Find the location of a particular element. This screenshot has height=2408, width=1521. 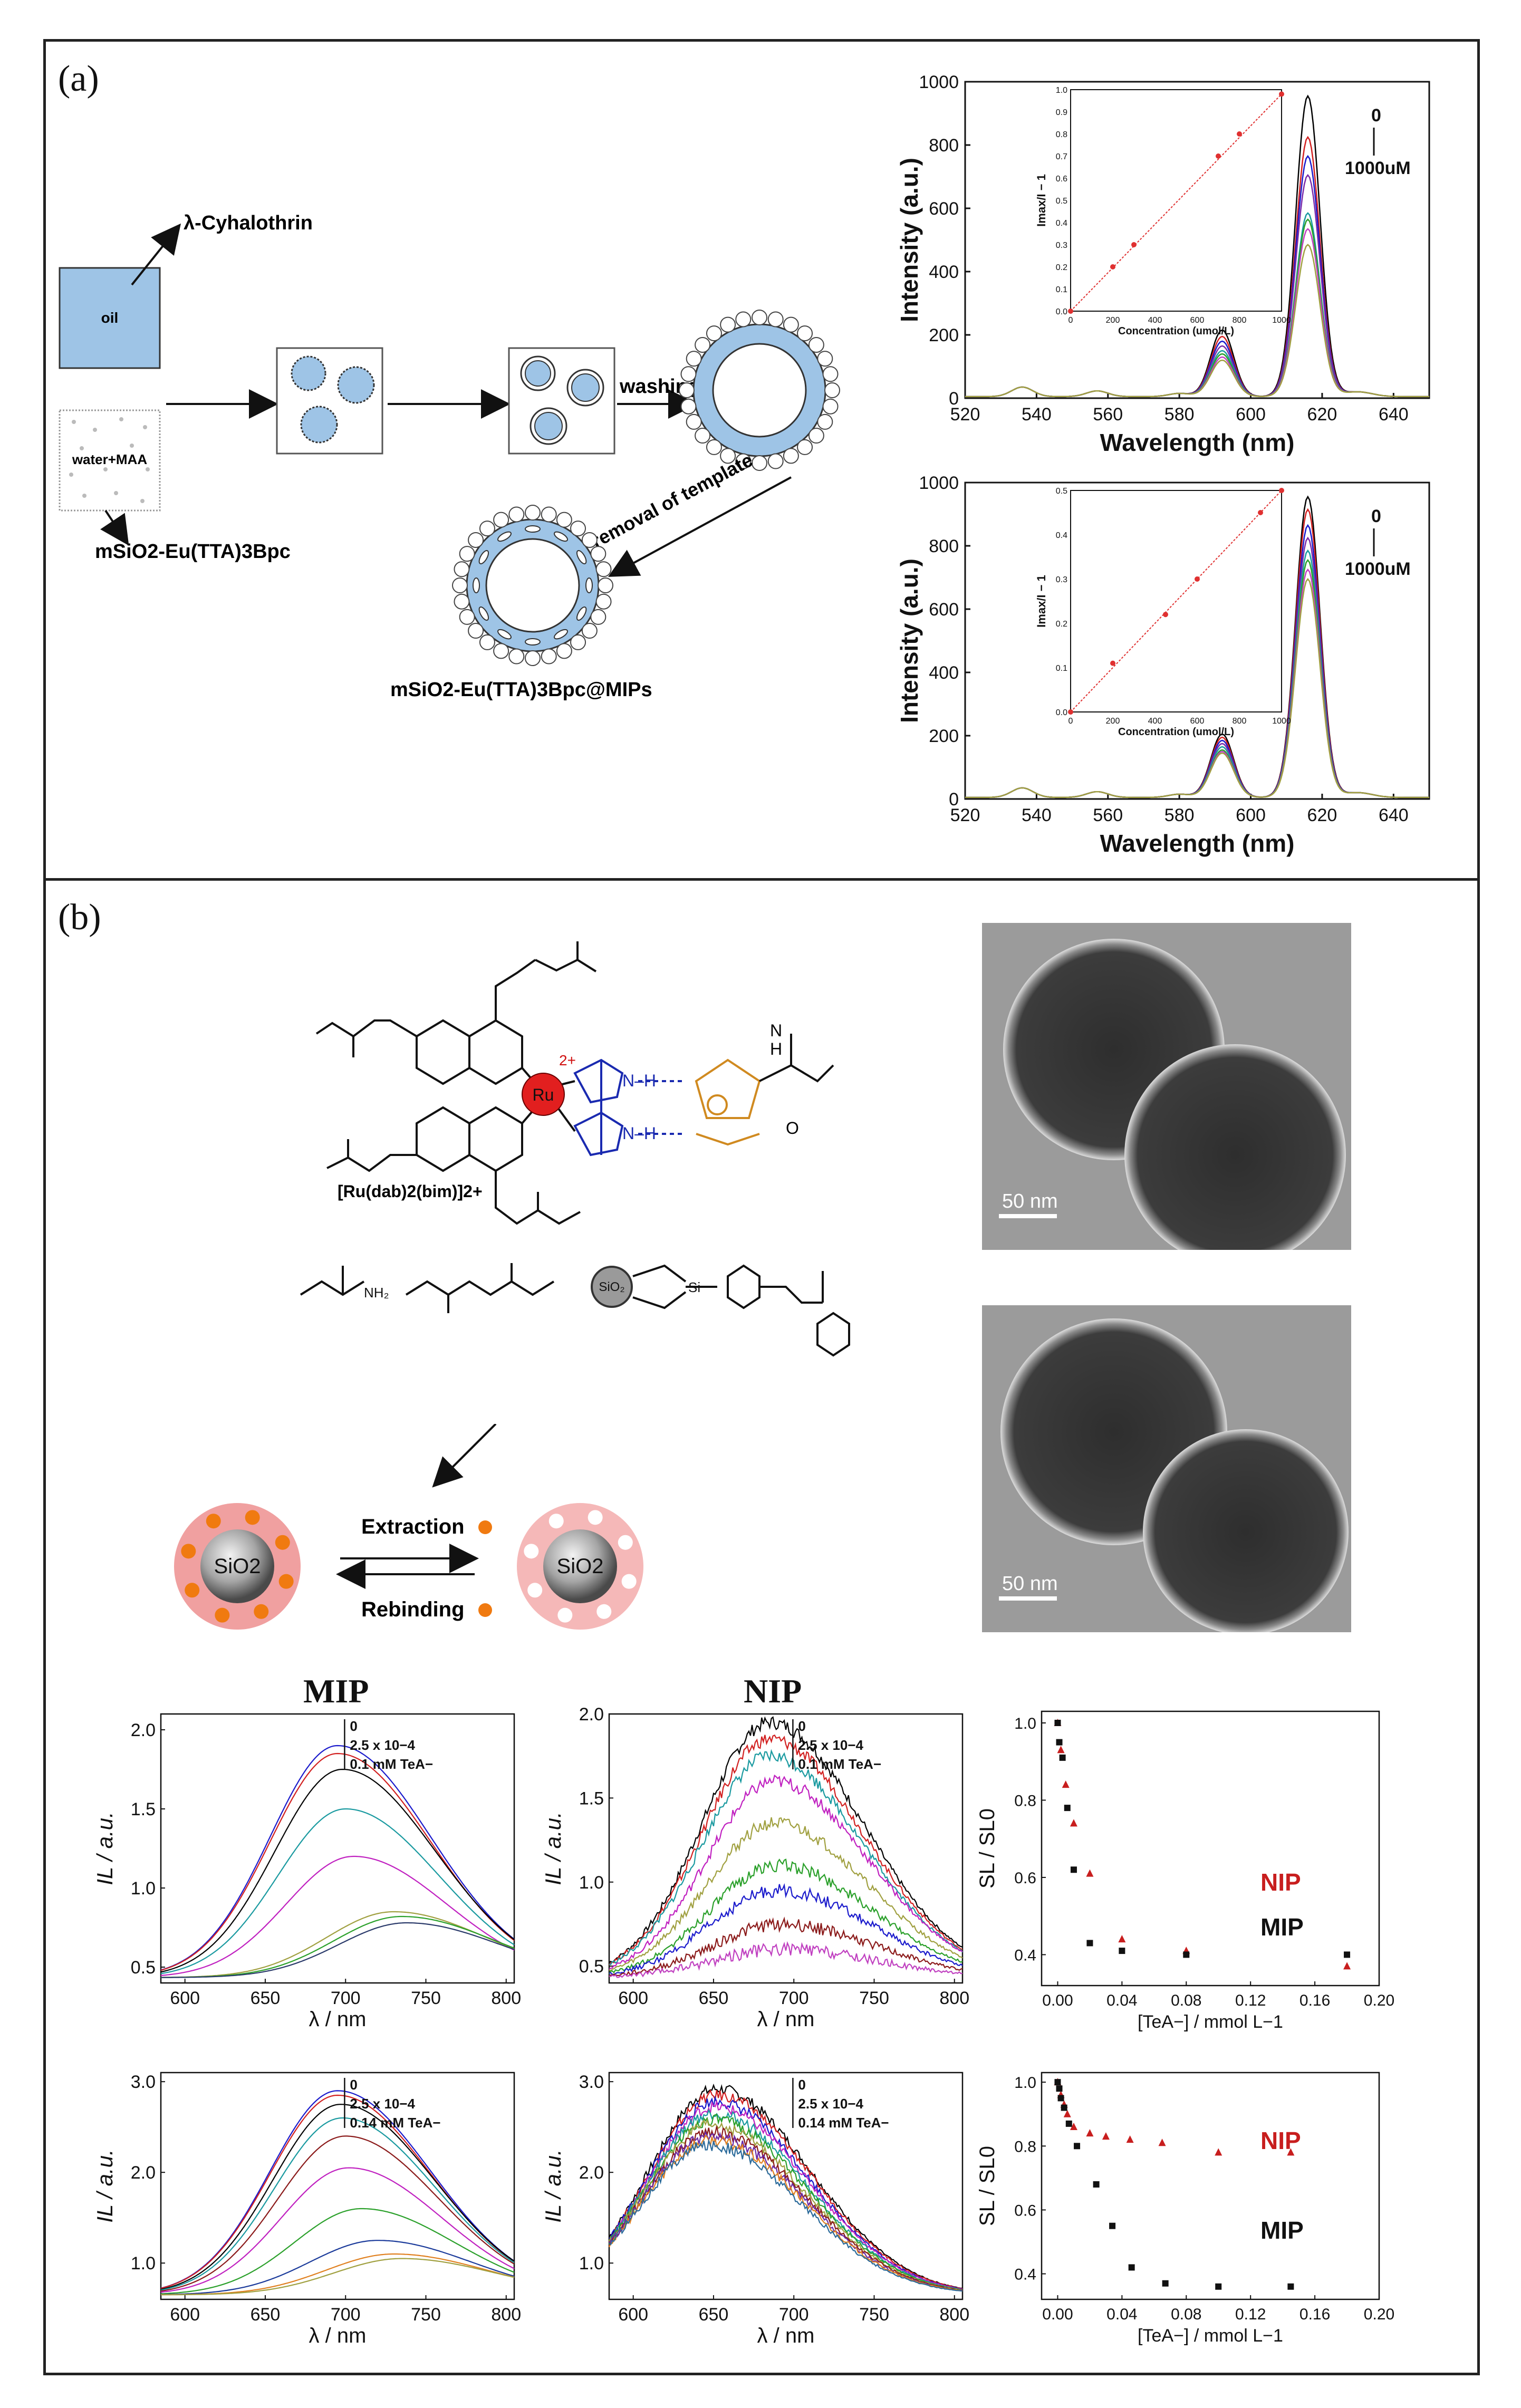

svg-text: N–H is located at coordinates (639, 1133).